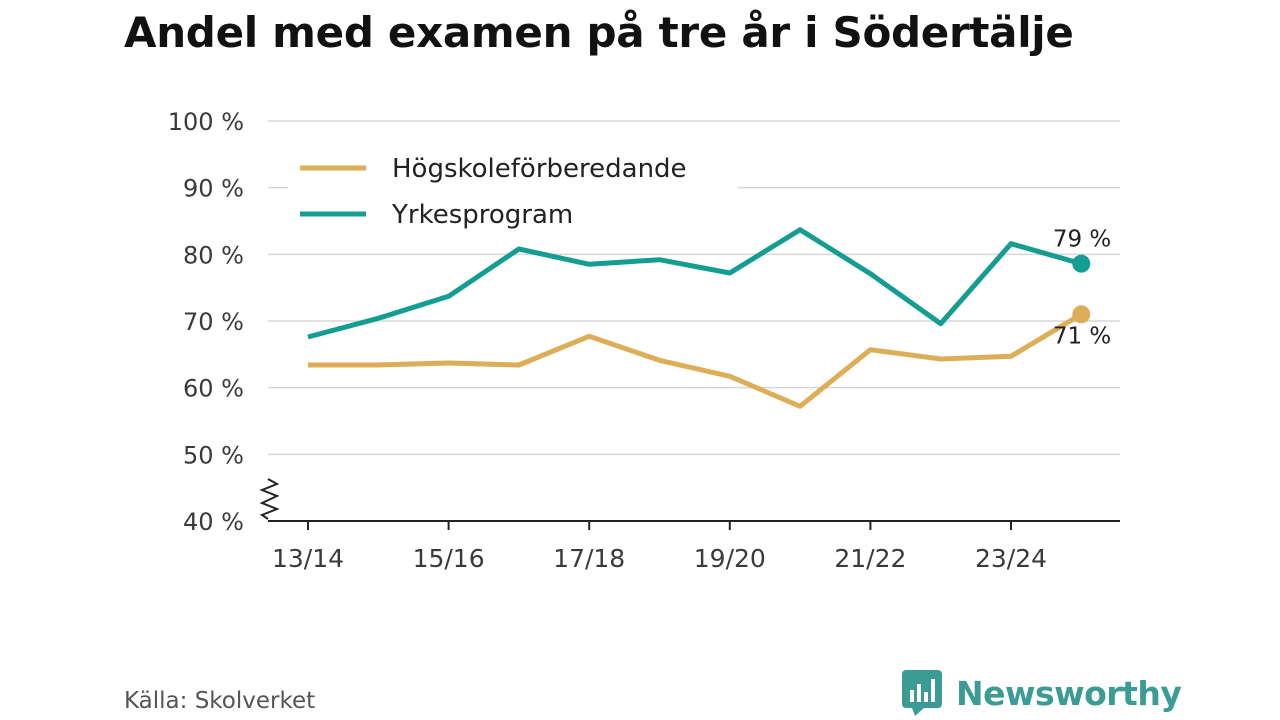 This screenshot has height=720, width=1280. What do you see at coordinates (1082, 240) in the screenshot?
I see `end-label-yrke: 79 %` at bounding box center [1082, 240].